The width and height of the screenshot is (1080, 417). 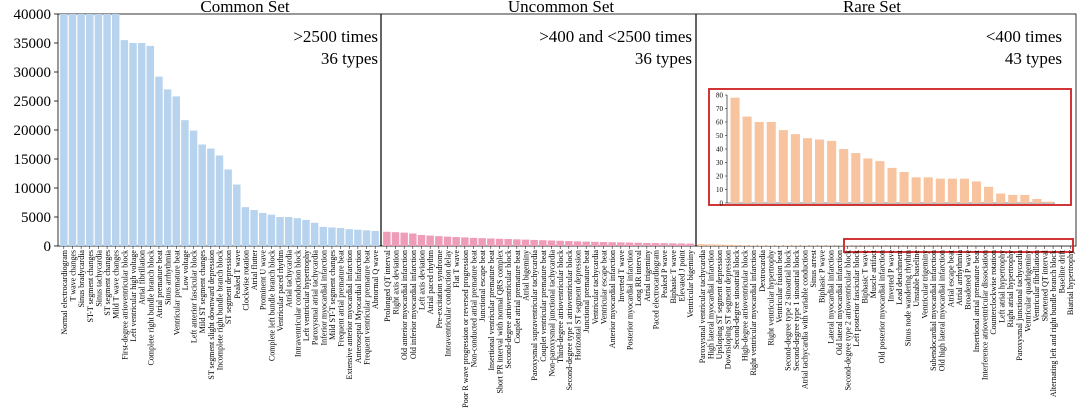 What do you see at coordinates (33, 15) in the screenshot?
I see `y-tick-label: 40000` at bounding box center [33, 15].